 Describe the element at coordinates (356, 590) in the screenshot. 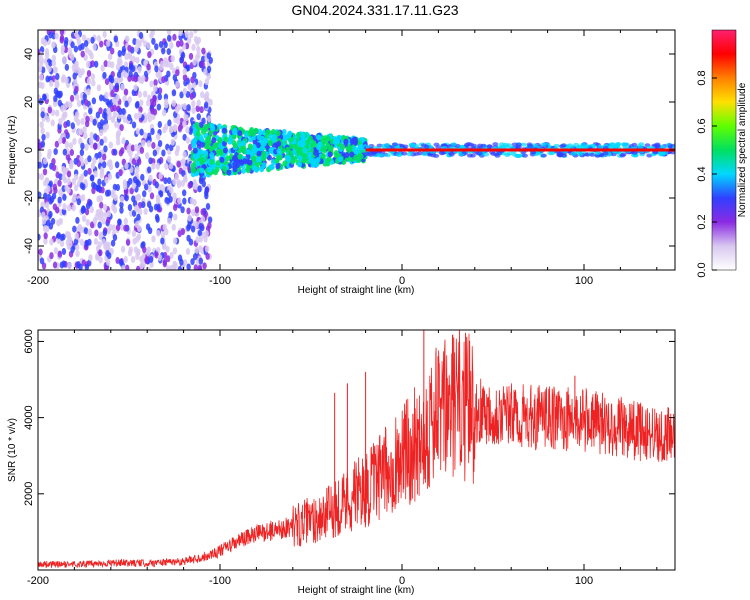

I see `snr-x-axis-label: Height of straight line (km)` at that location.